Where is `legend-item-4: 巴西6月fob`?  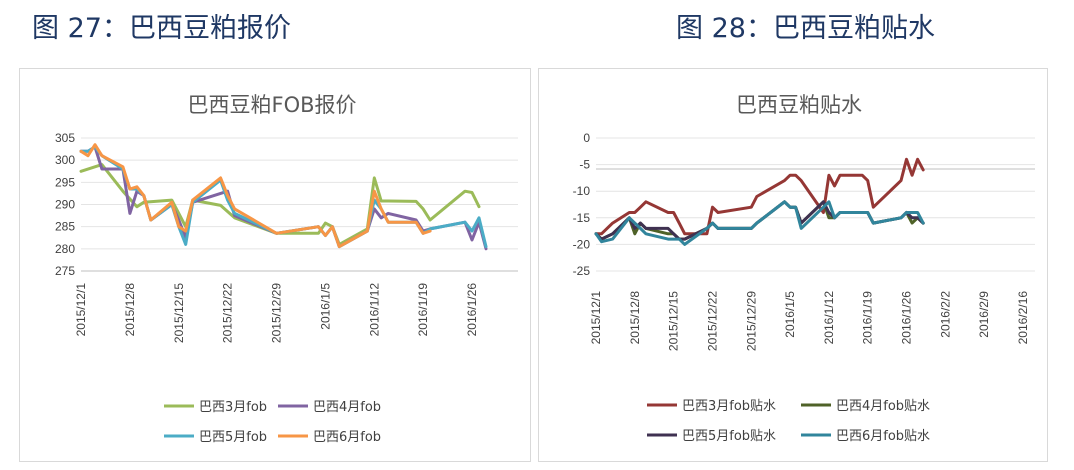 legend-item-4: 巴西6月fob is located at coordinates (329, 437).